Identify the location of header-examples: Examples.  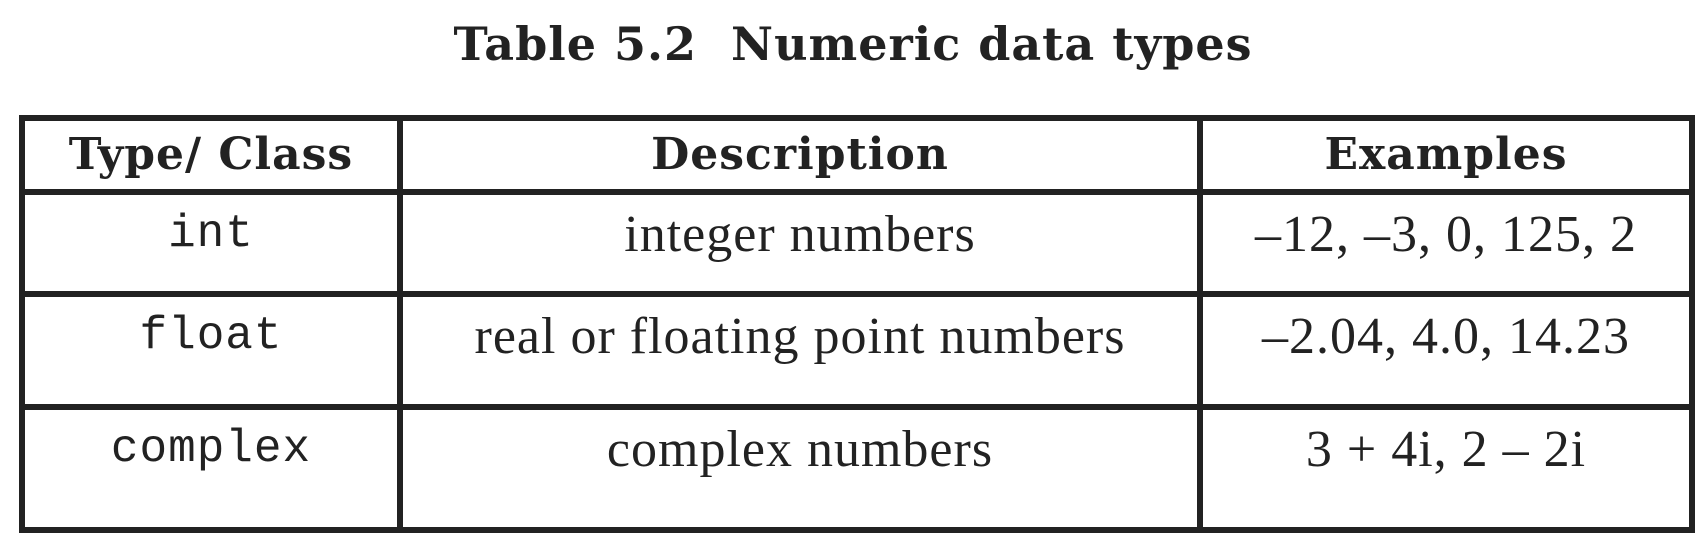
(1446, 155).